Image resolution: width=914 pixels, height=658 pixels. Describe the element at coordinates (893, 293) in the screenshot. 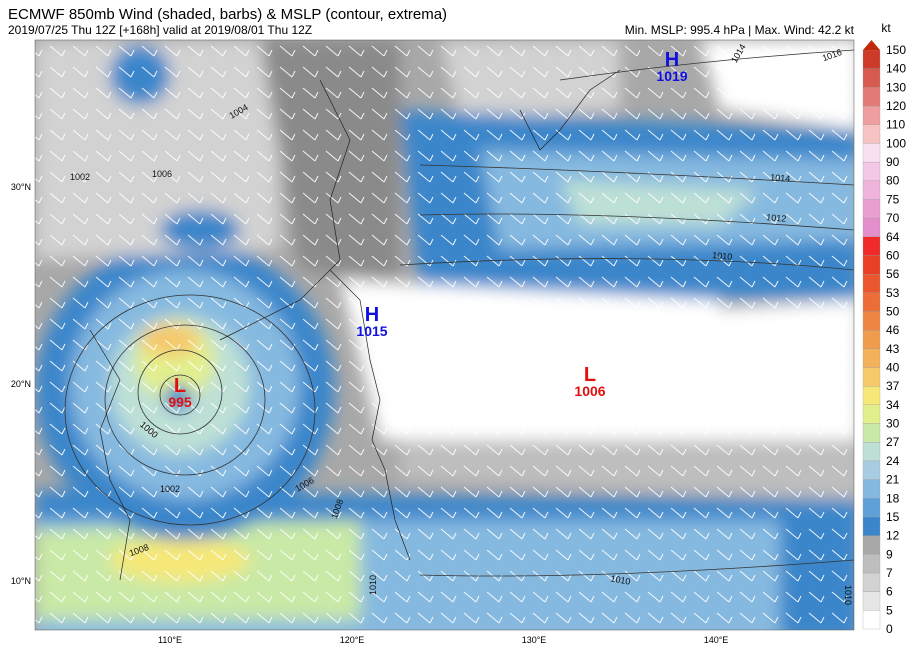

I see `colorbar-label: 53` at that location.